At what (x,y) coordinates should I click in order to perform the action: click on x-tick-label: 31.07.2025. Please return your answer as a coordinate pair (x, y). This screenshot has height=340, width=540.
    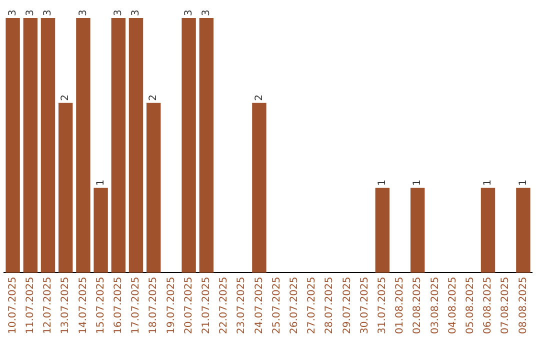
    Looking at the image, I should click on (382, 305).